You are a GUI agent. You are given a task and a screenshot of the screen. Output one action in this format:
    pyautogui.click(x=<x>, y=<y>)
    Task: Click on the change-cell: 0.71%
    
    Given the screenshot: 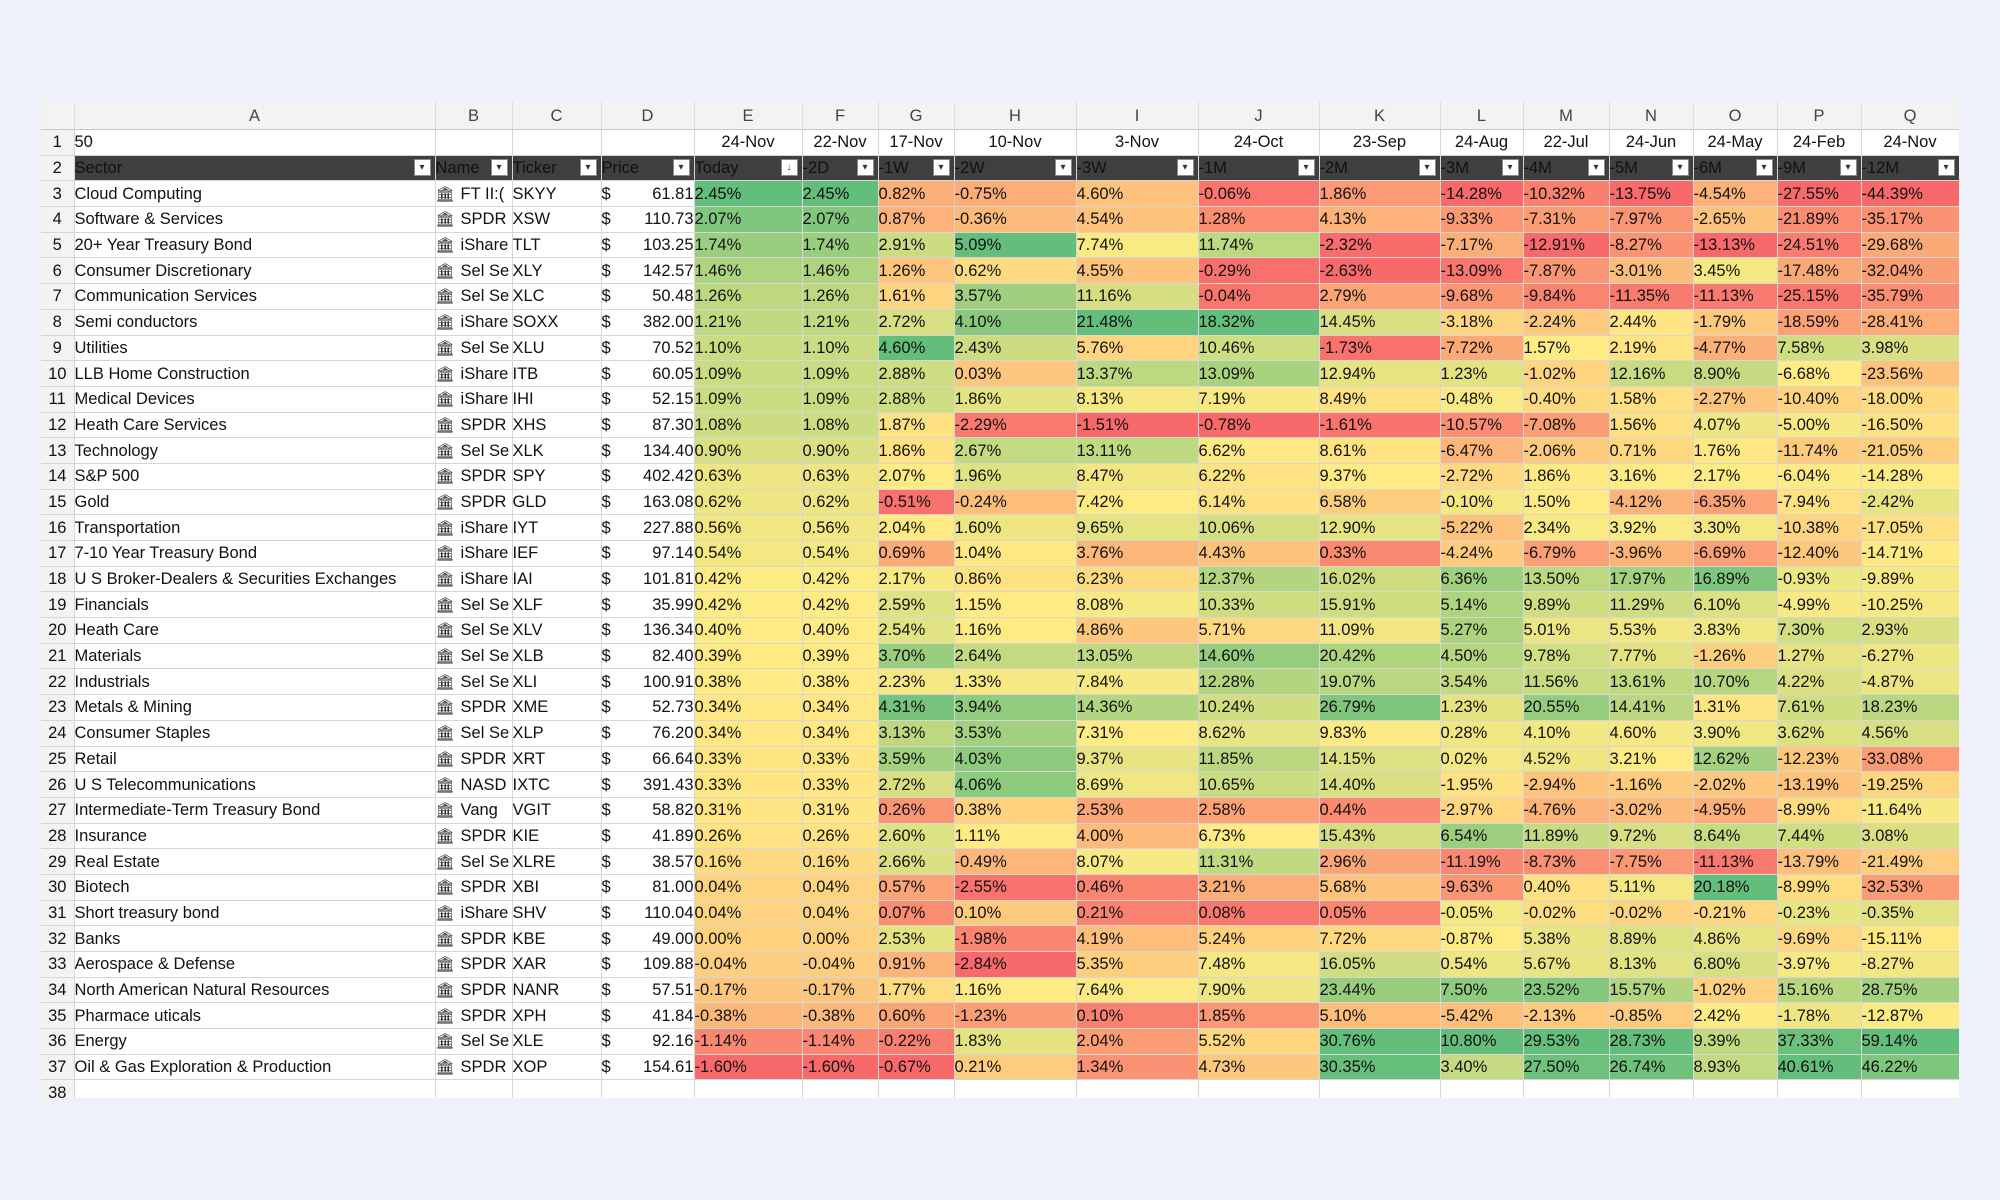 What is the action you would take?
    pyautogui.click(x=1651, y=450)
    